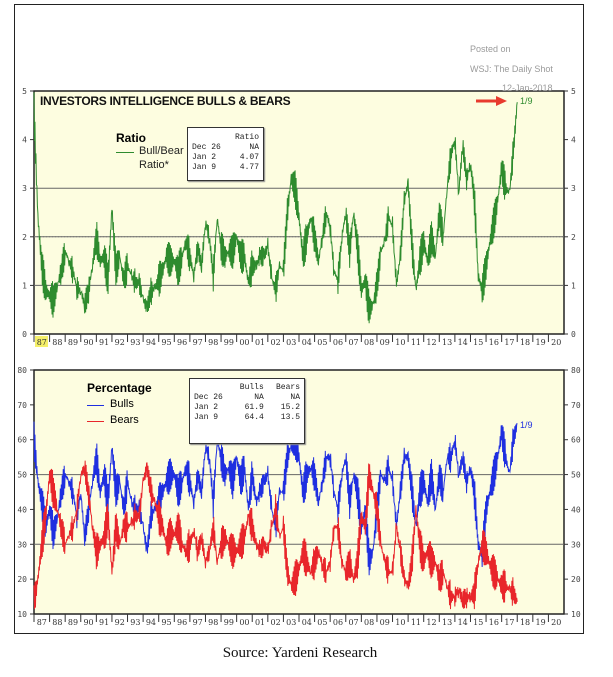 The image size is (613, 677). Describe the element at coordinates (249, 167) in the screenshot. I see `table-value: 4.77` at that location.